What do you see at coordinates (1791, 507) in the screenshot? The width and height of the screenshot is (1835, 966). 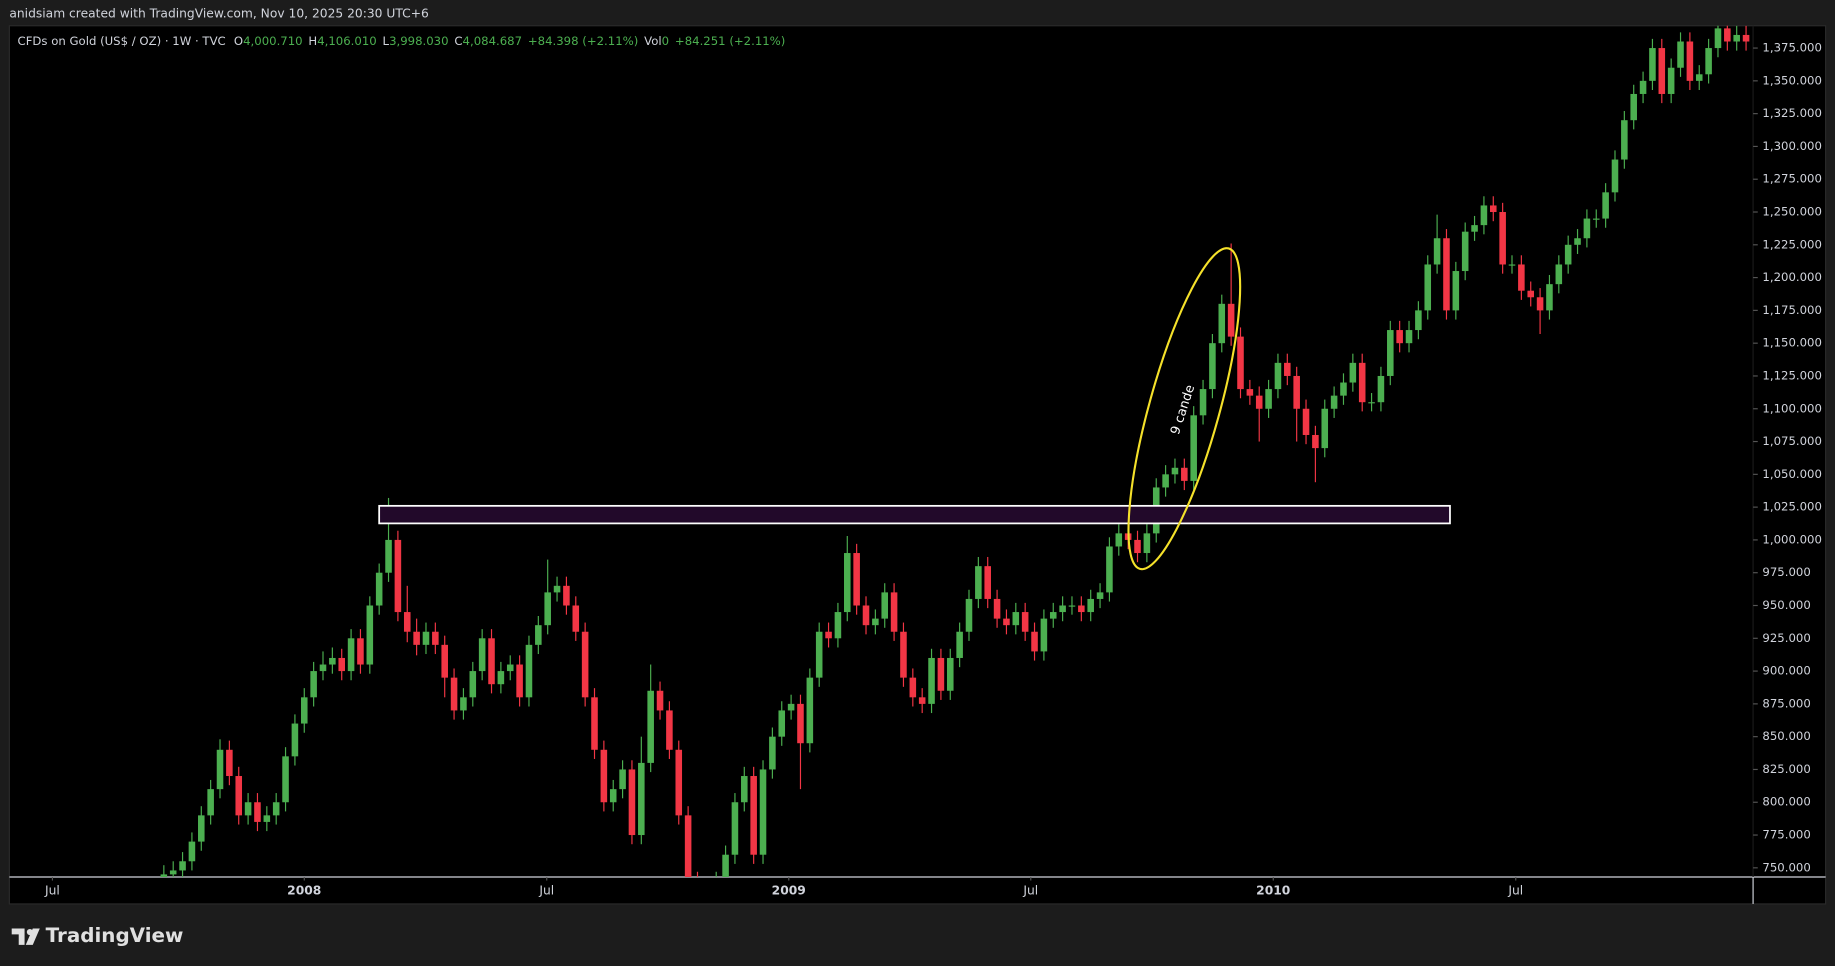 I see `y-tick-label: 1,025.000` at bounding box center [1791, 507].